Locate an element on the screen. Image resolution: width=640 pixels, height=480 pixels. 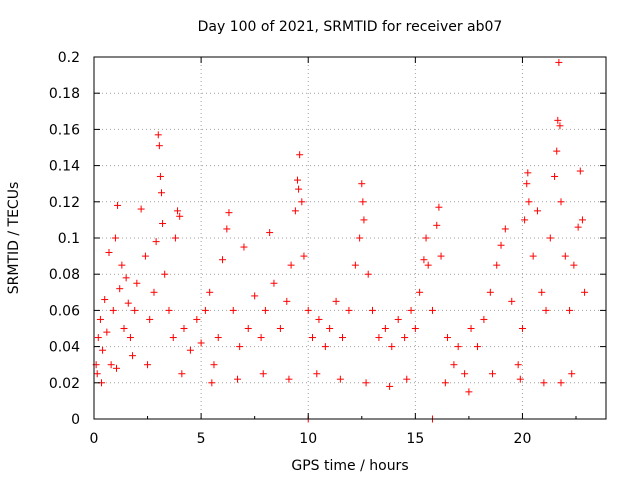
y-tick-label: 0.16 is located at coordinates (64, 130).